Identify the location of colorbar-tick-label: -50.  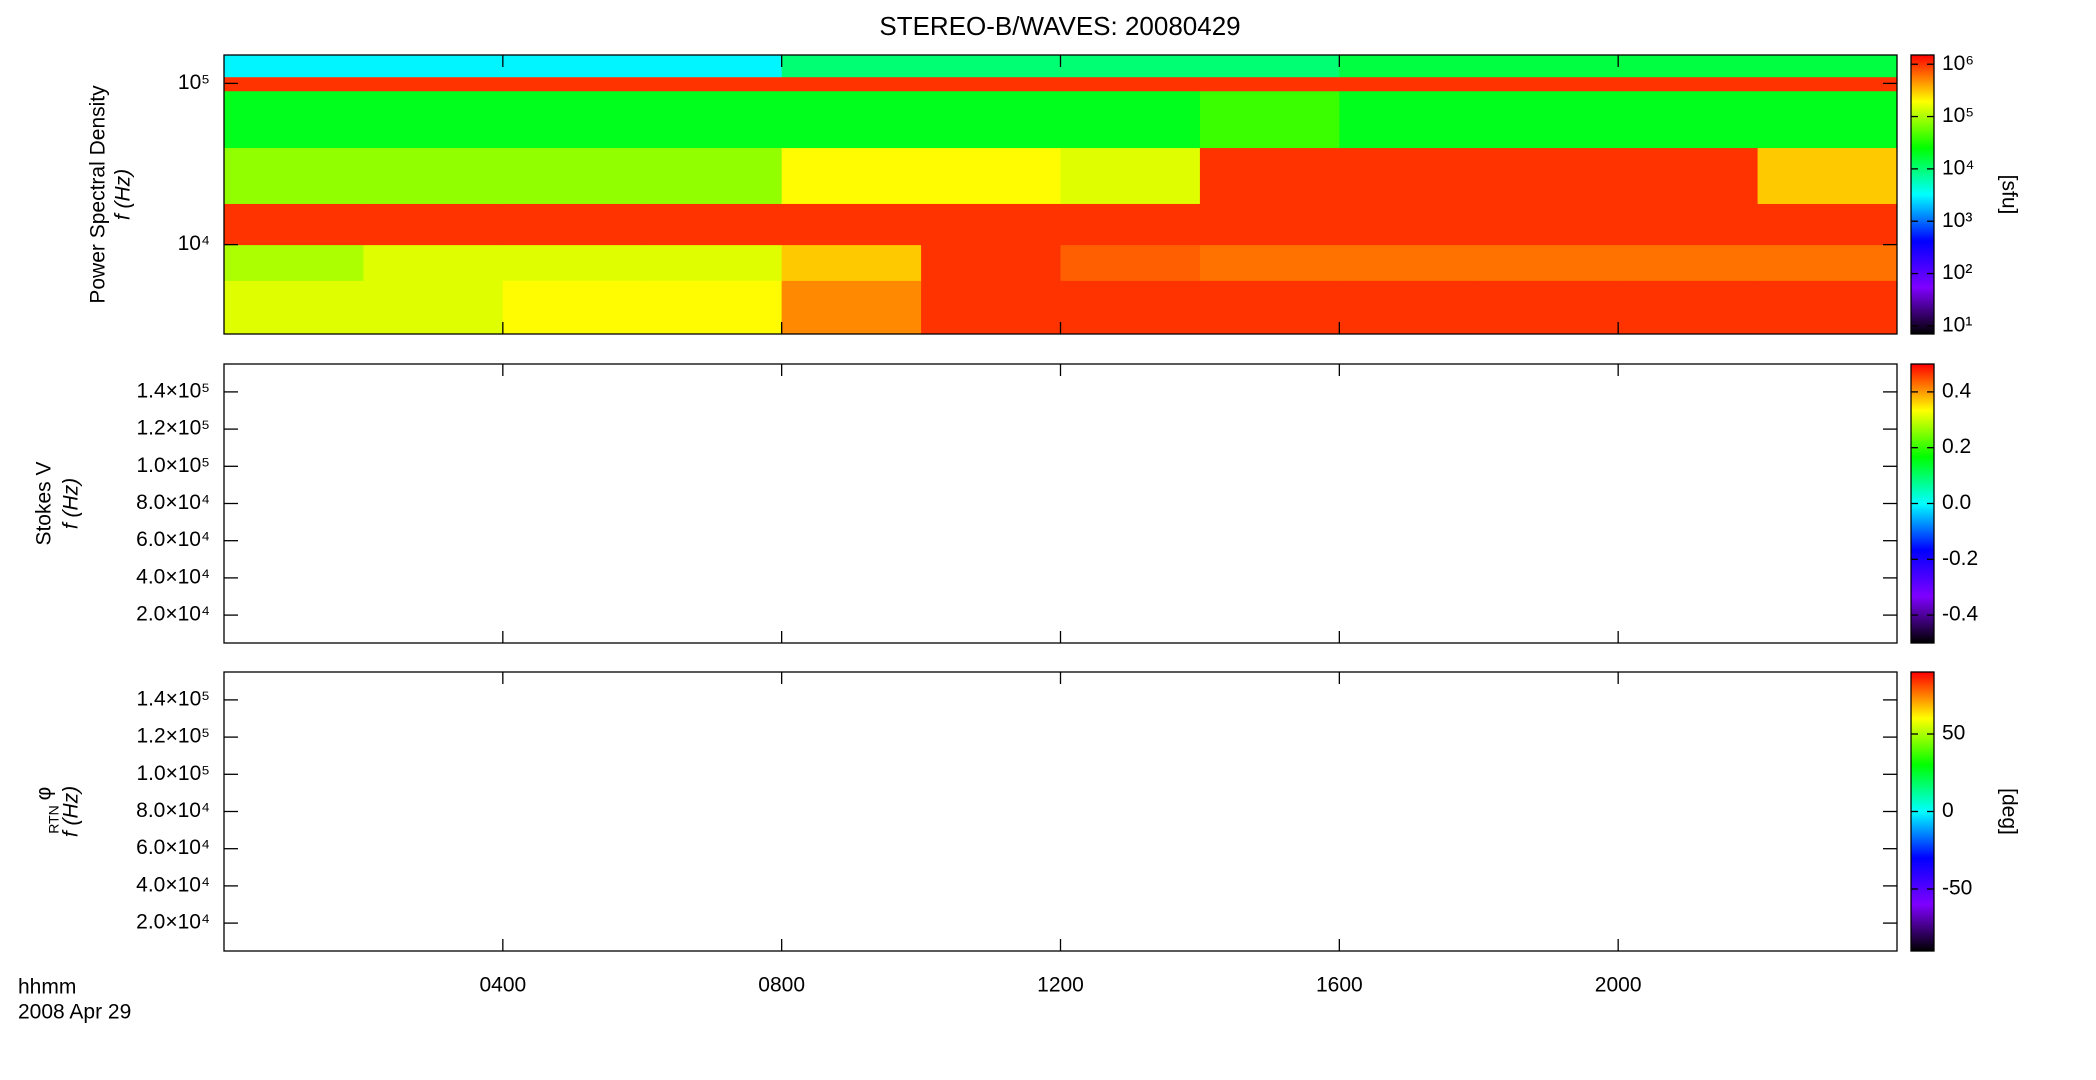
(1957, 888).